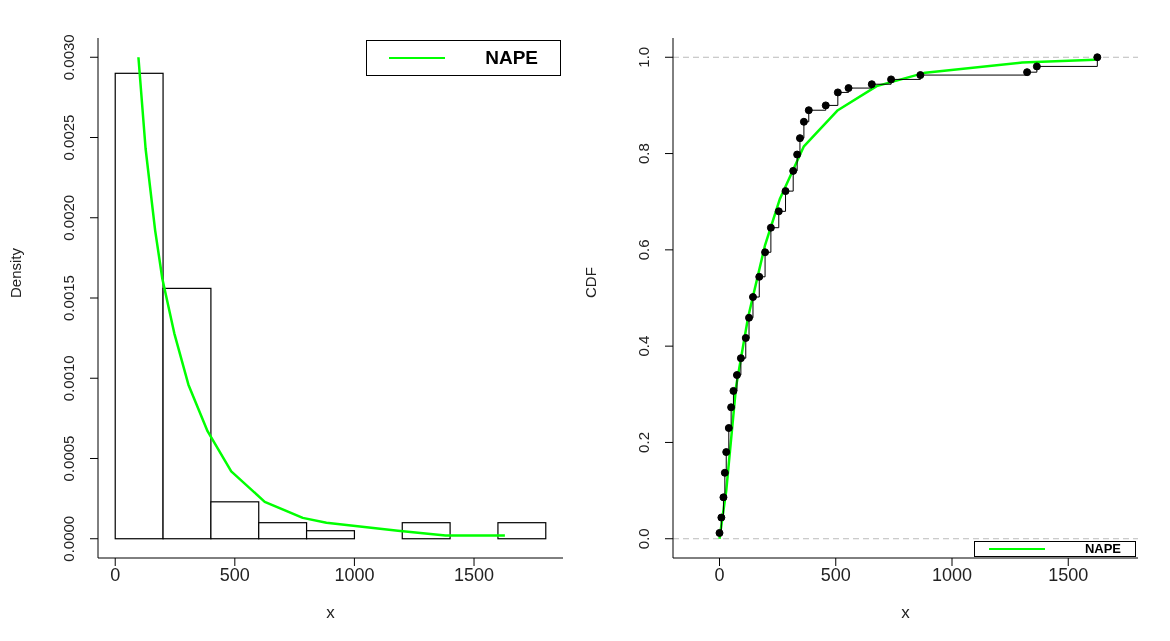 This screenshot has height=641, width=1170. Describe the element at coordinates (643, 539) in the screenshot. I see `y-tick-label: 0.0` at that location.